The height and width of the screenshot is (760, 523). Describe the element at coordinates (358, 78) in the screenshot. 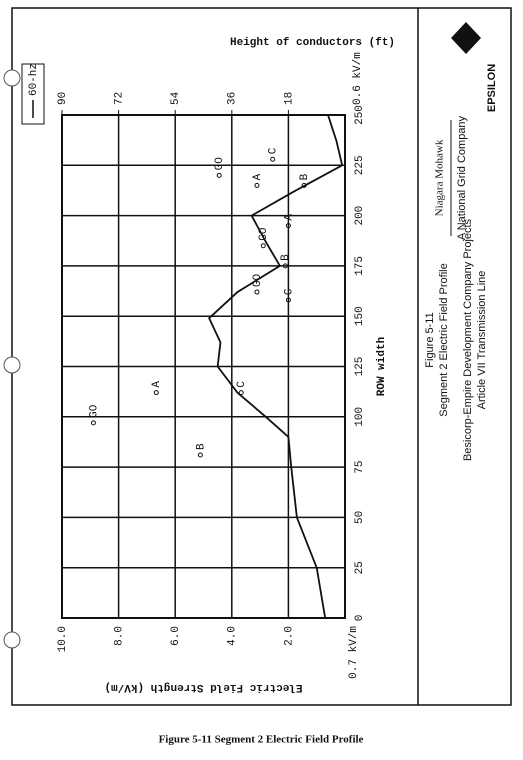

I see `annotation: 0.6 kV/m` at that location.